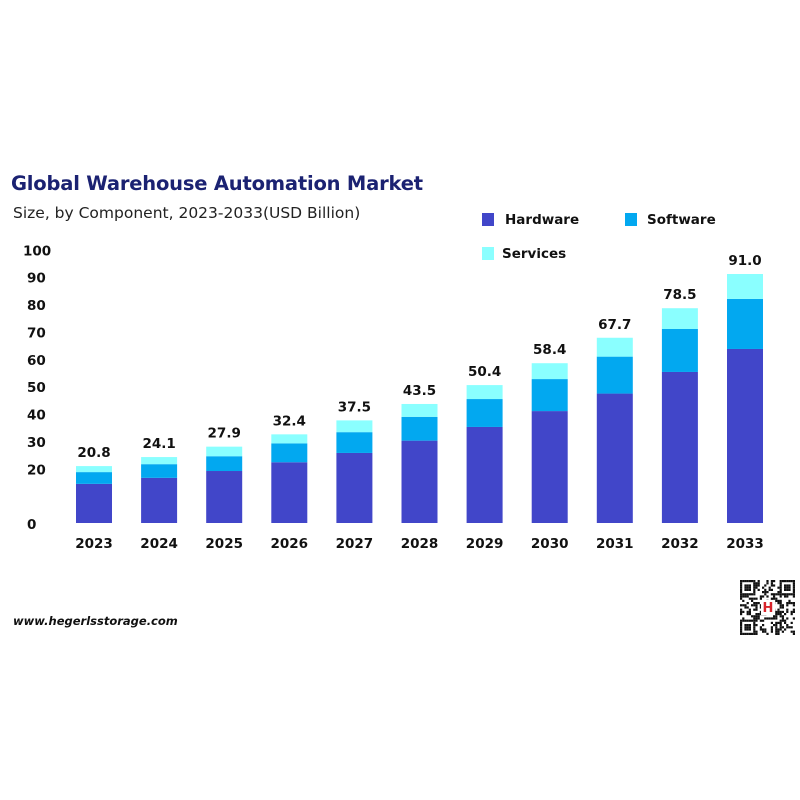  Describe the element at coordinates (354, 442) in the screenshot. I see `bar-software-2027` at that location.